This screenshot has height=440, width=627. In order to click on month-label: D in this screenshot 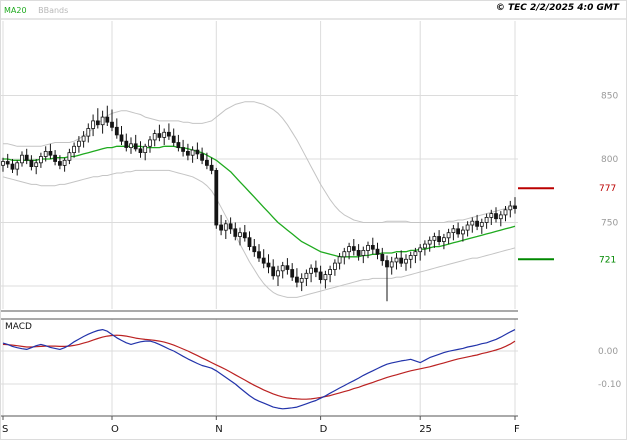, I will do `click(324, 429)`.